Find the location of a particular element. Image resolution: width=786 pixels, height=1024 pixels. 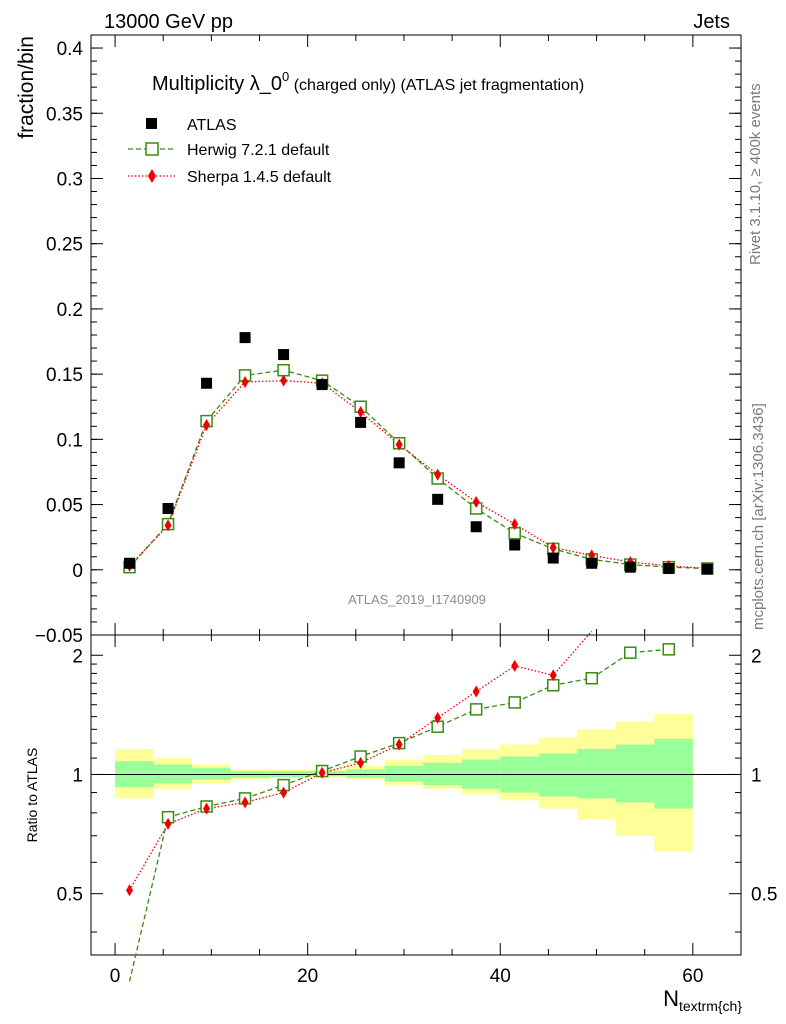

mcplots-label: mcplots.cern.ch [arXiv:1306.3436] is located at coordinates (758, 516).